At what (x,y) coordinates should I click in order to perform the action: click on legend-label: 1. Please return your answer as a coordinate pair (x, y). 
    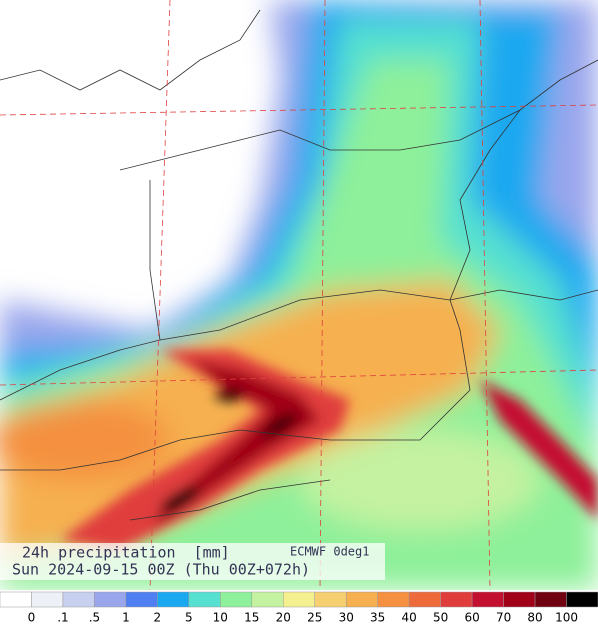
    Looking at the image, I should click on (126, 618).